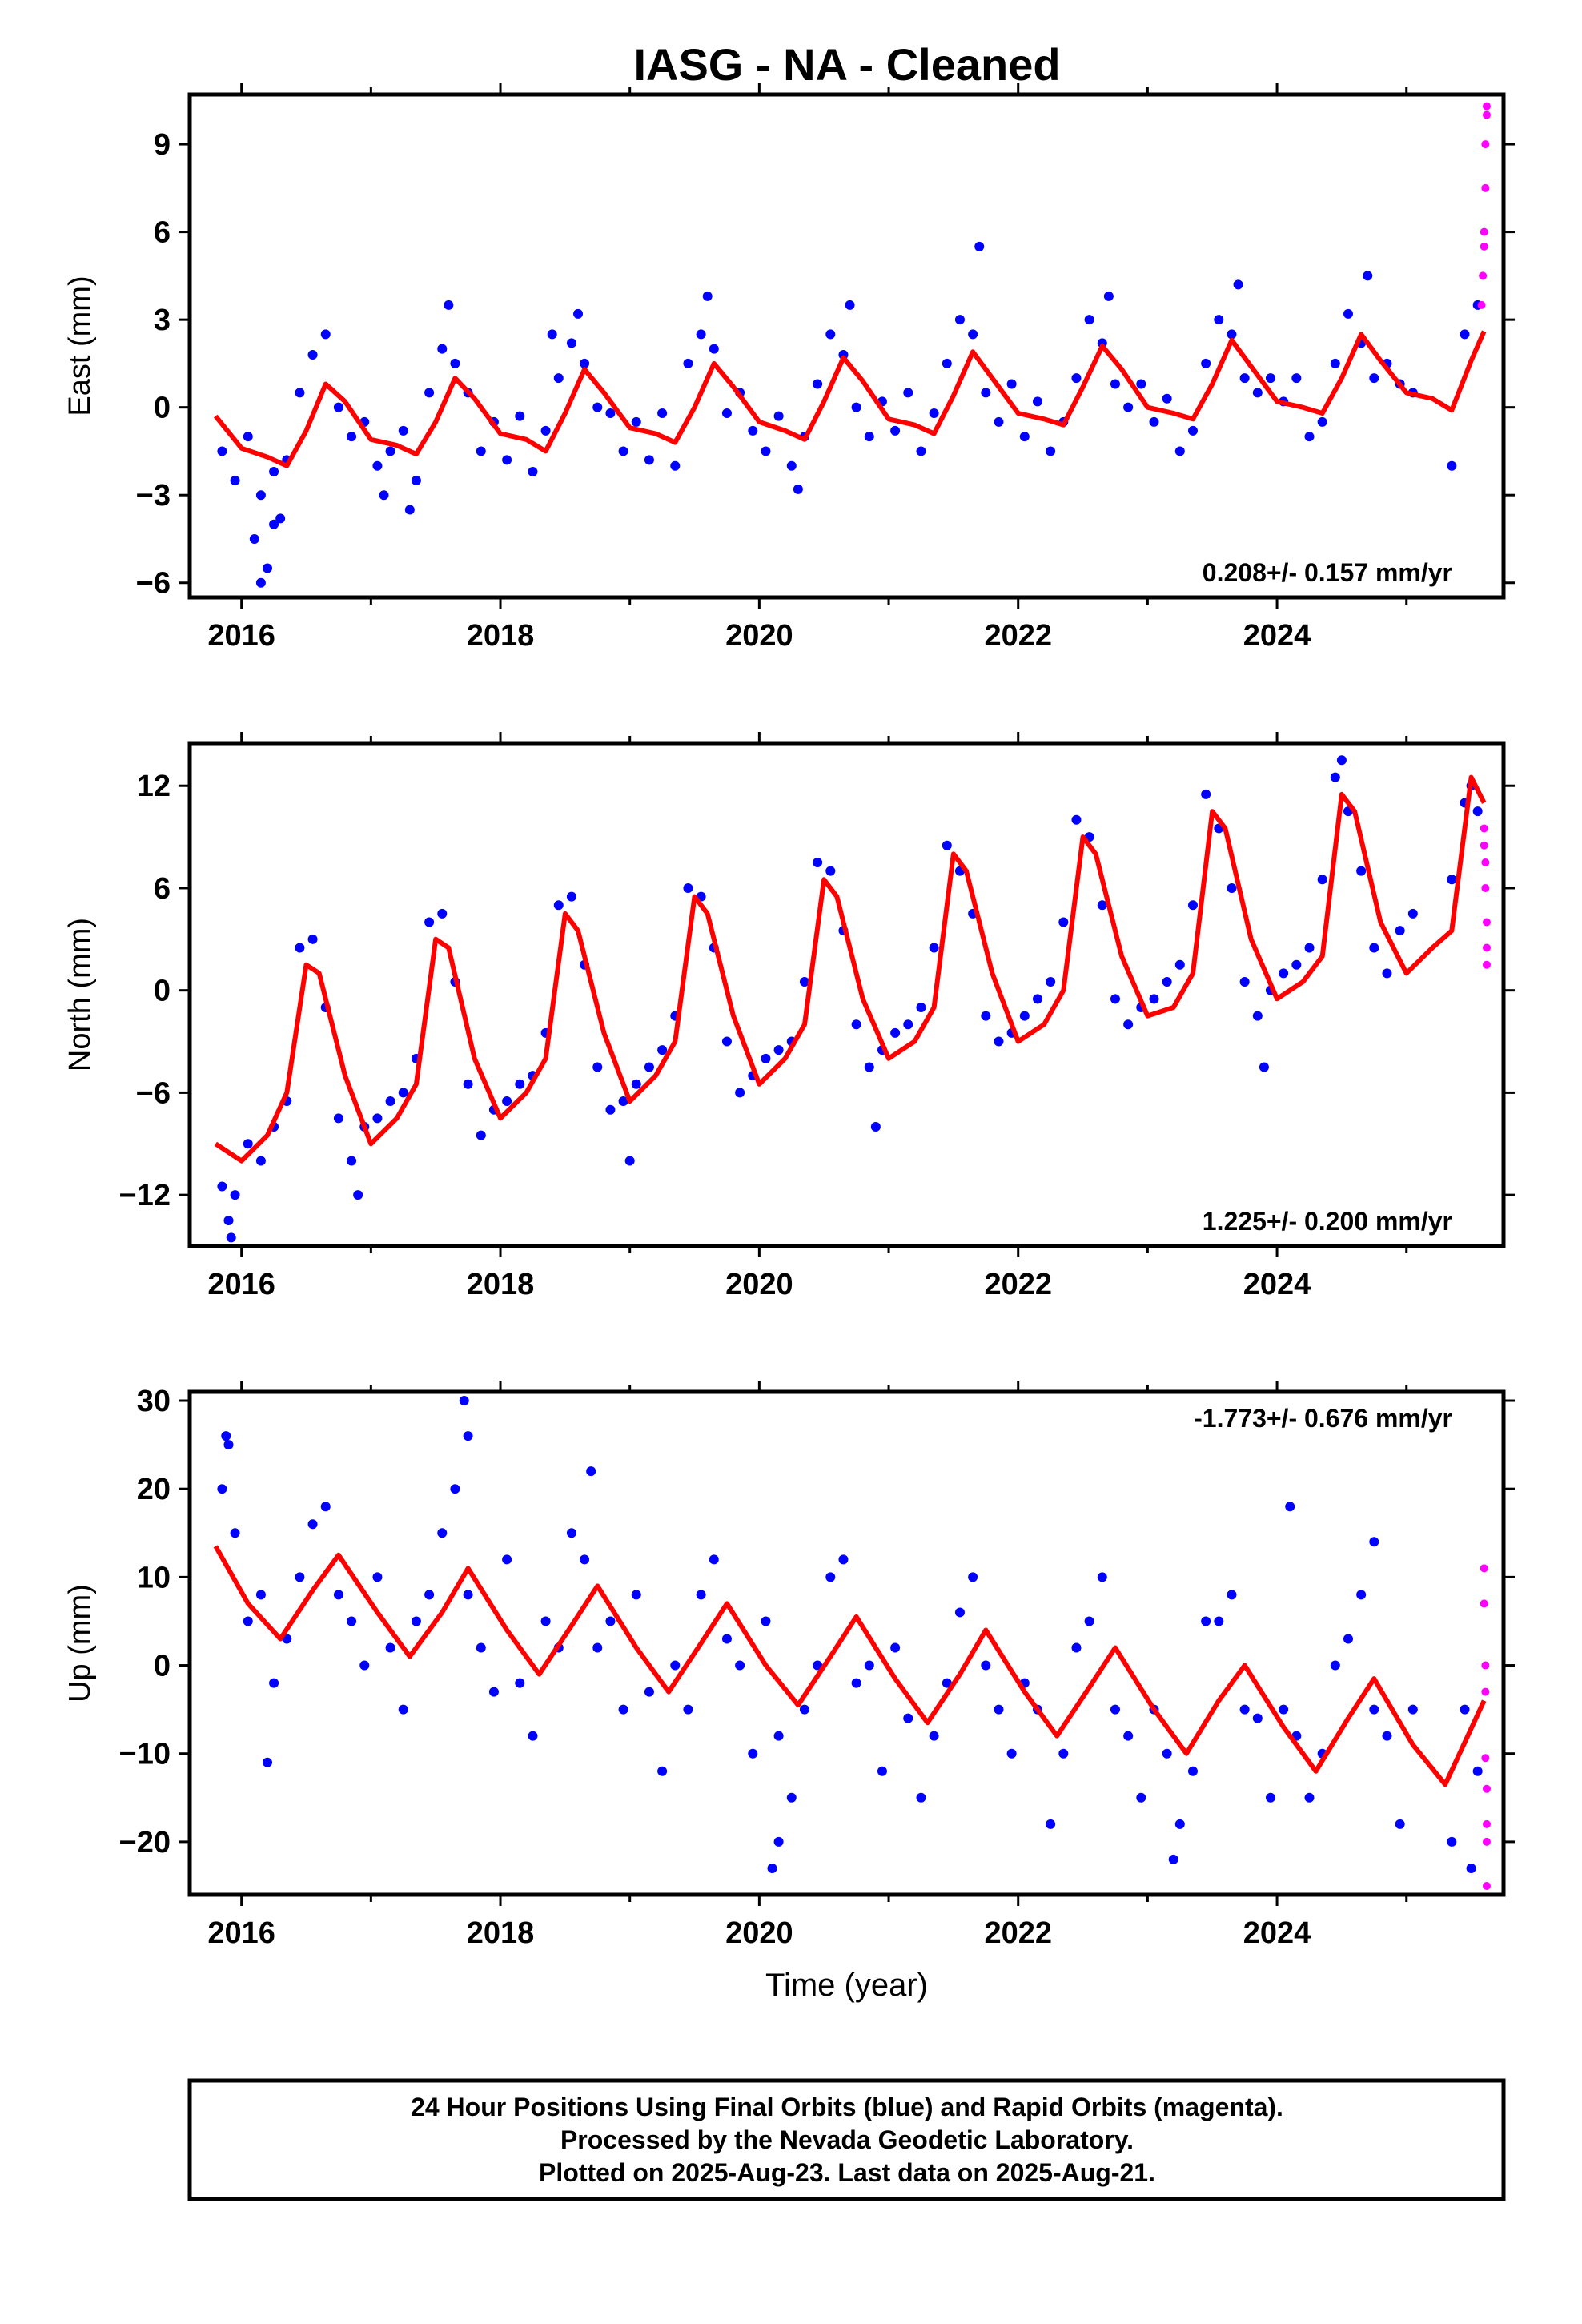 The width and height of the screenshot is (1582, 2324). I want to click on east-ytick-label: −6, so click(154, 584).